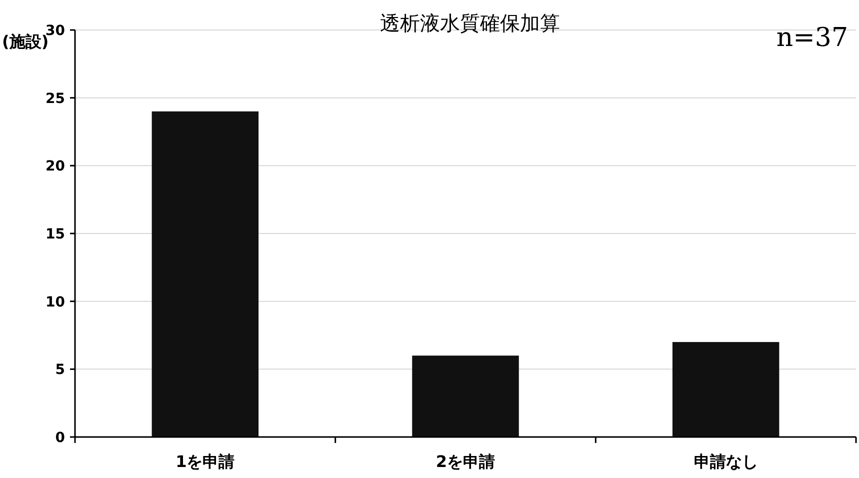  Describe the element at coordinates (470, 23) in the screenshot. I see `chart-title: 透析液水質確保加算` at that location.